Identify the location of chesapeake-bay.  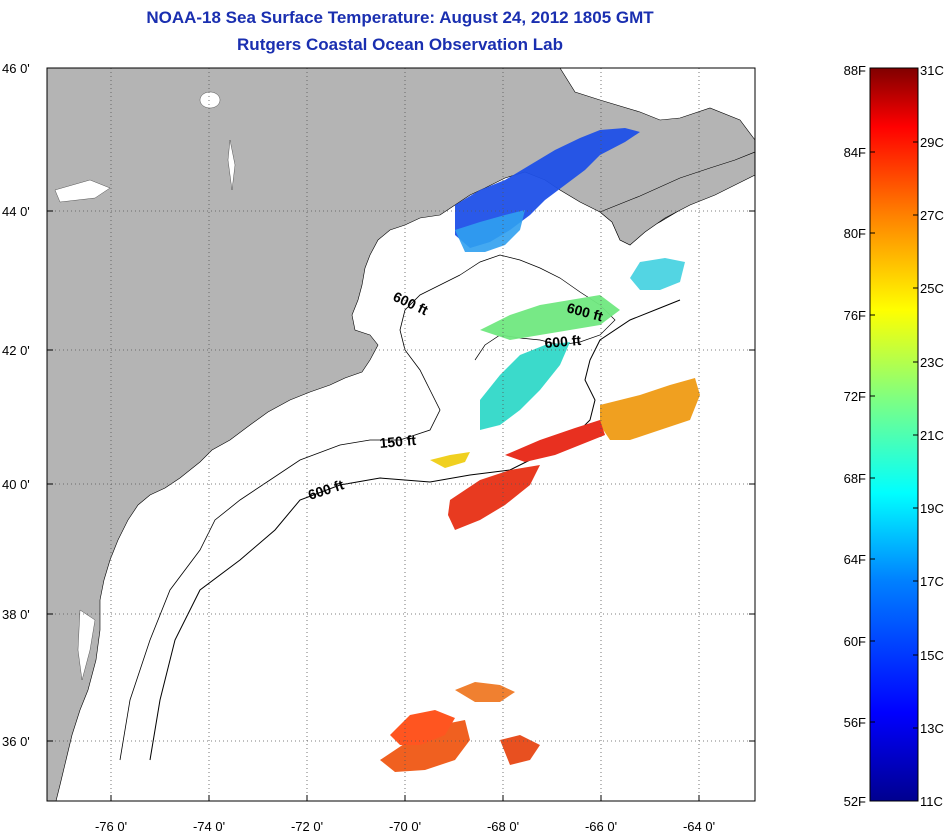
(86, 645).